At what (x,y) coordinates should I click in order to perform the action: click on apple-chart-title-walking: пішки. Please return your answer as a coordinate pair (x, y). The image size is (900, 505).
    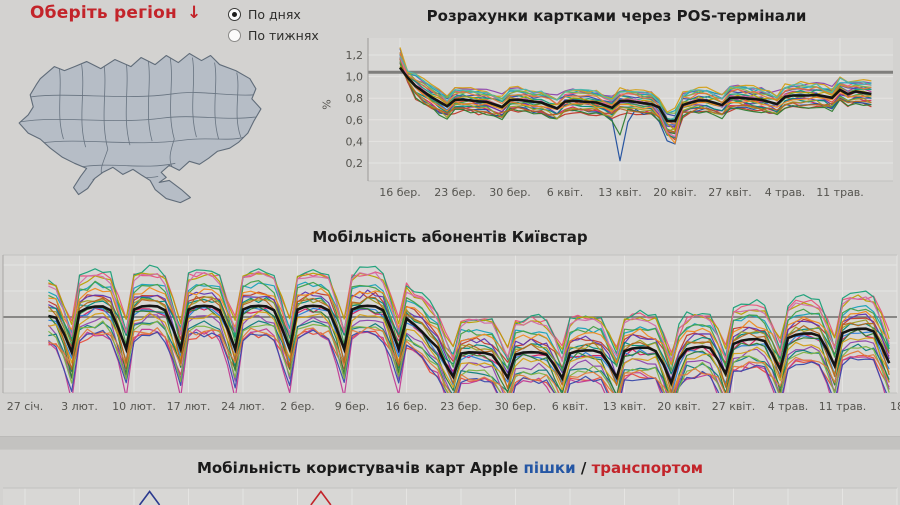
    Looking at the image, I should click on (549, 468).